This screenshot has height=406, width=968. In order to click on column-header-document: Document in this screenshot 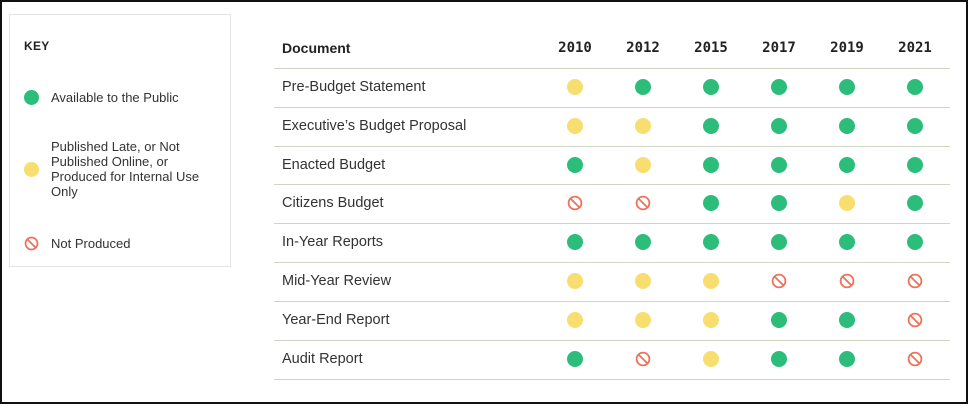, I will do `click(316, 48)`.